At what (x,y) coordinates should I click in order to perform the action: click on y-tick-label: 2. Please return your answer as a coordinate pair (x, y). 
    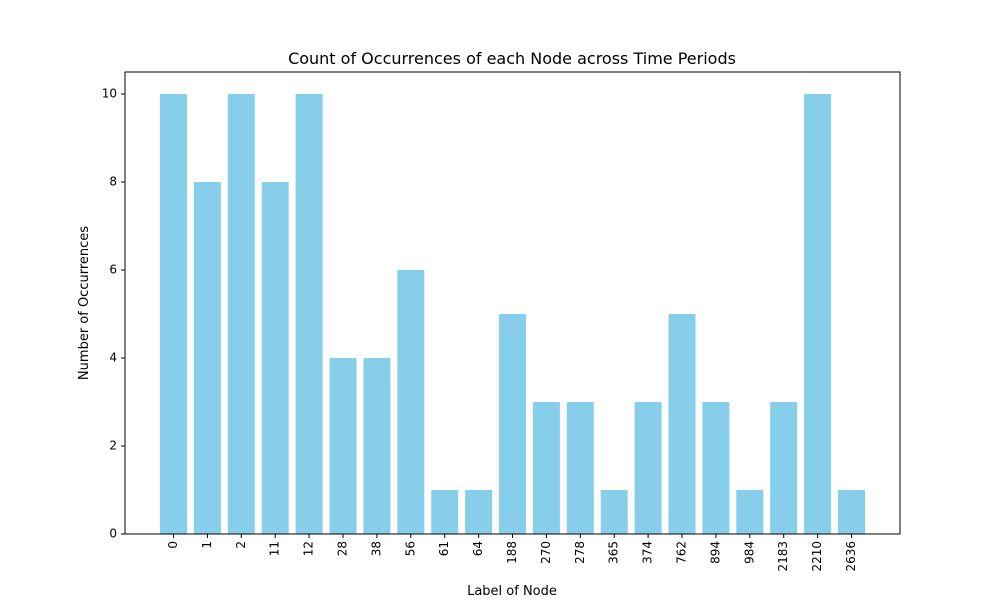
    Looking at the image, I should click on (113, 446).